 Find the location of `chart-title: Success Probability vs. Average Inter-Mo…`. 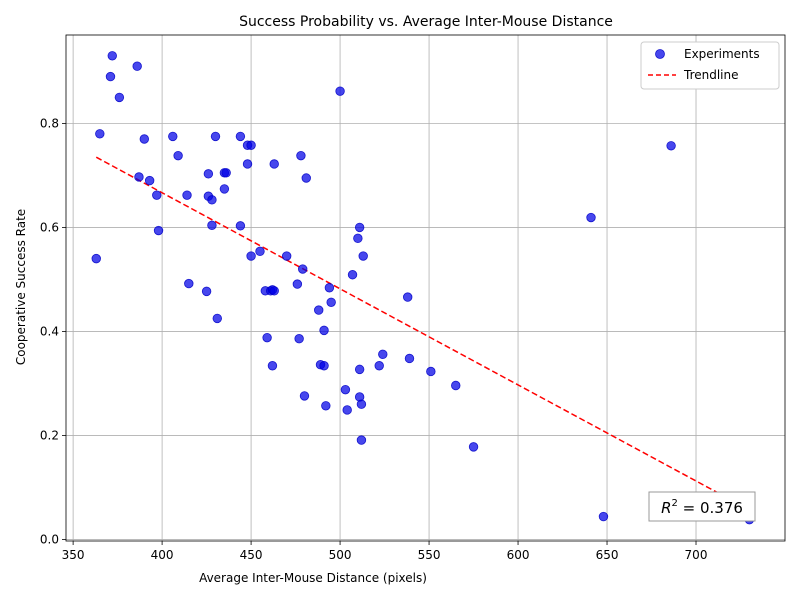

chart-title: Success Probability vs. Average Inter-Mo… is located at coordinates (426, 22).